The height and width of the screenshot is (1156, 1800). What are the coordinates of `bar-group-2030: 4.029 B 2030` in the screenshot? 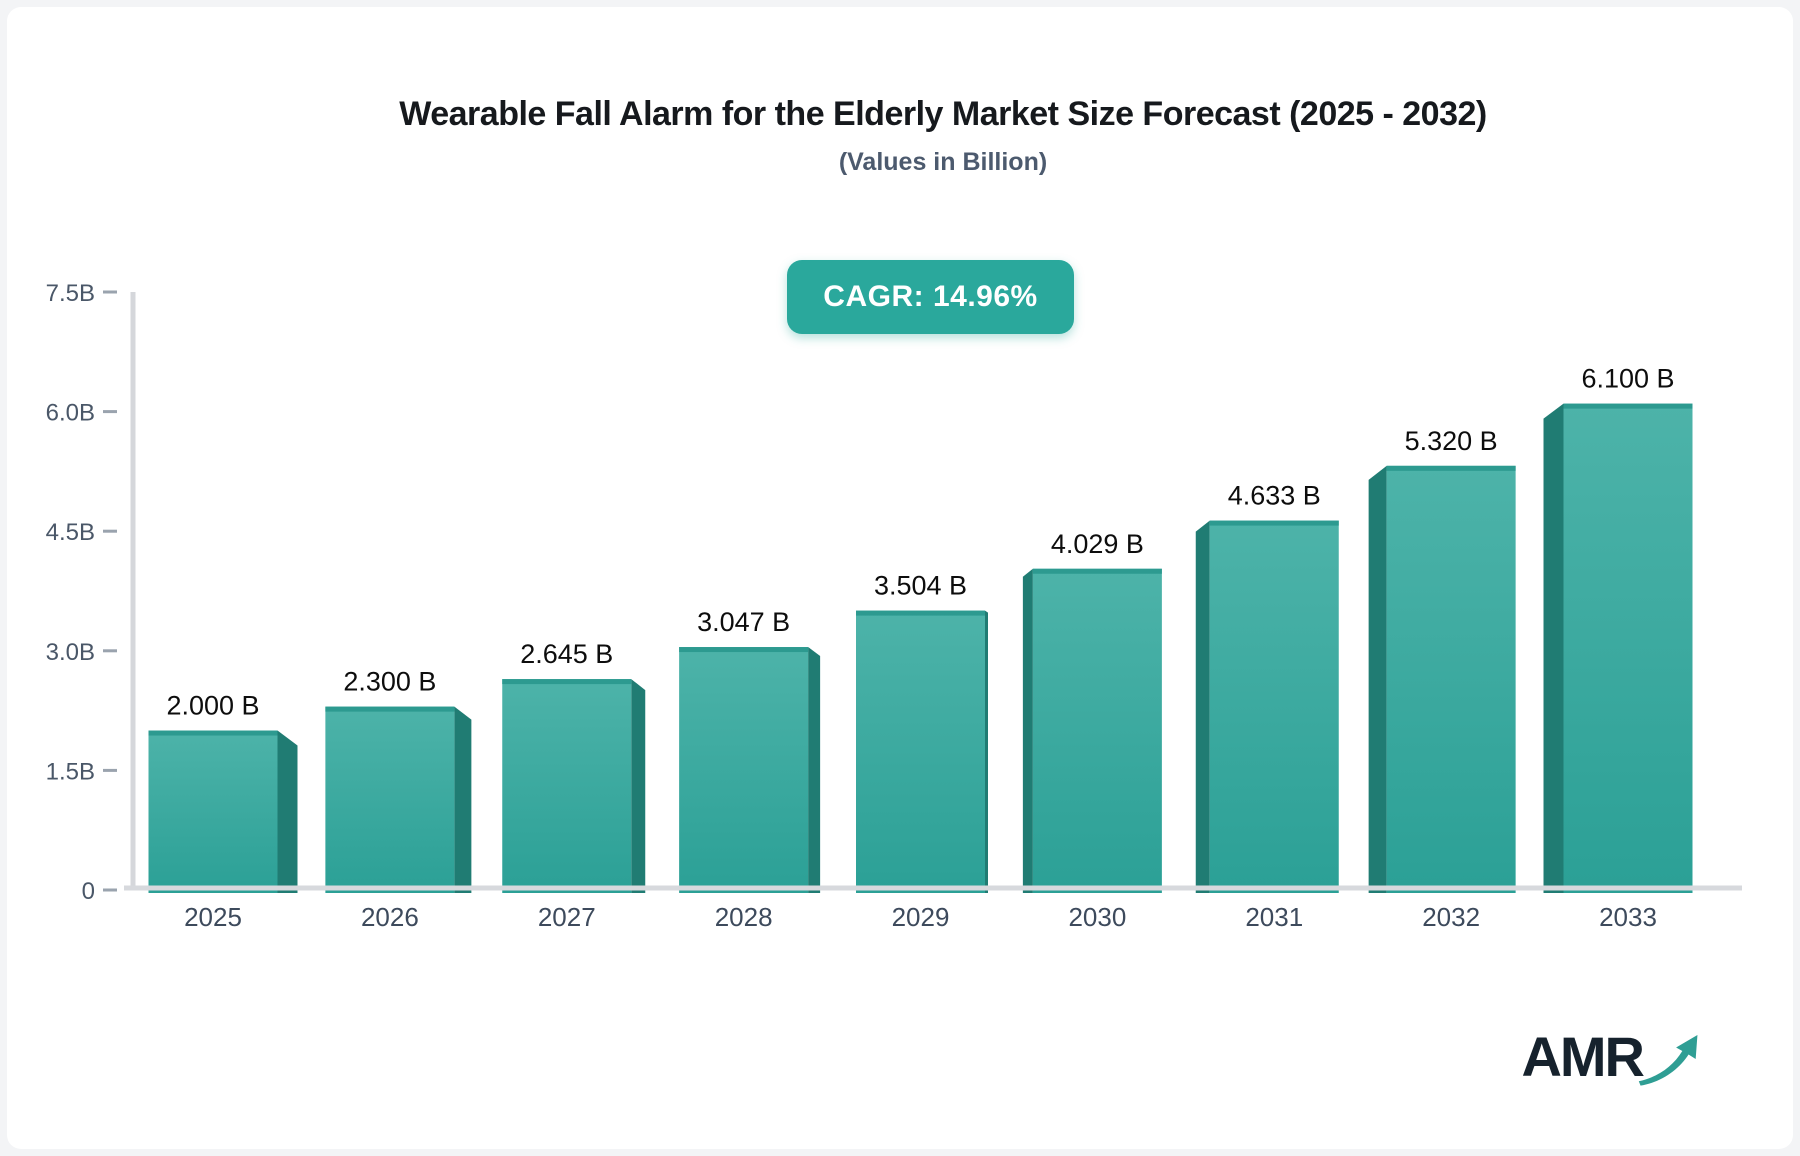 It's located at (1092, 730).